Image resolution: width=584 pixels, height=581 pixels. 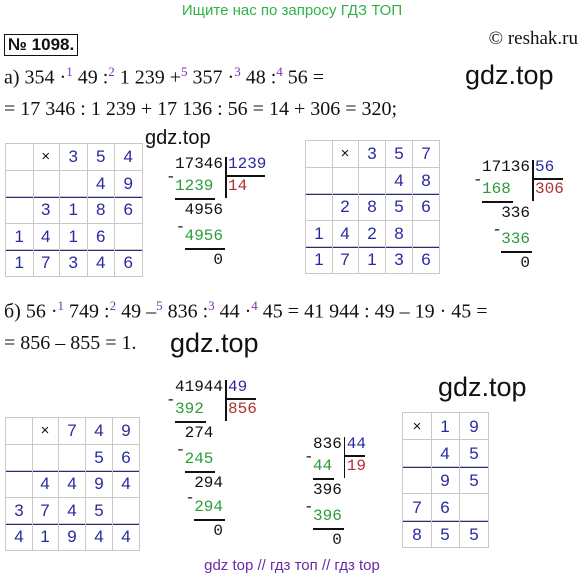 What do you see at coordinates (303, 77) in the screenshot?
I see `math-text: 56 =` at bounding box center [303, 77].